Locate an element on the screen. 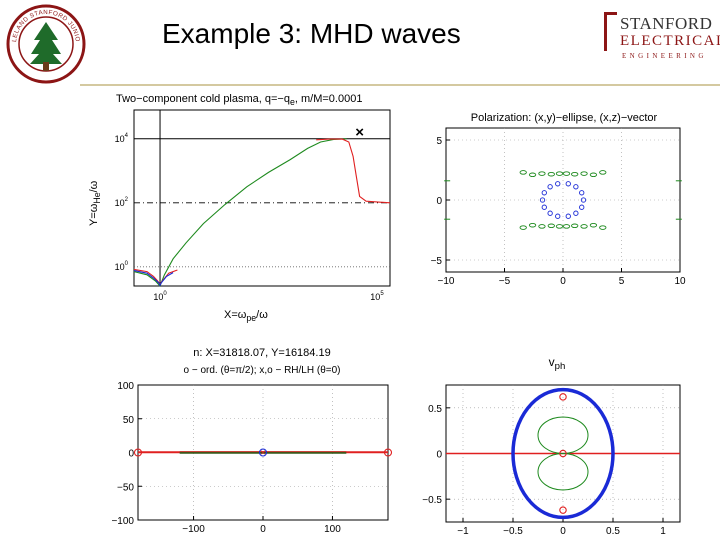 This screenshot has width=720, height=540. phase-velocity-plot: vph −1 −0.5 0 0.5 1 −0.5 0 0.5 is located at coordinates (551, 446).